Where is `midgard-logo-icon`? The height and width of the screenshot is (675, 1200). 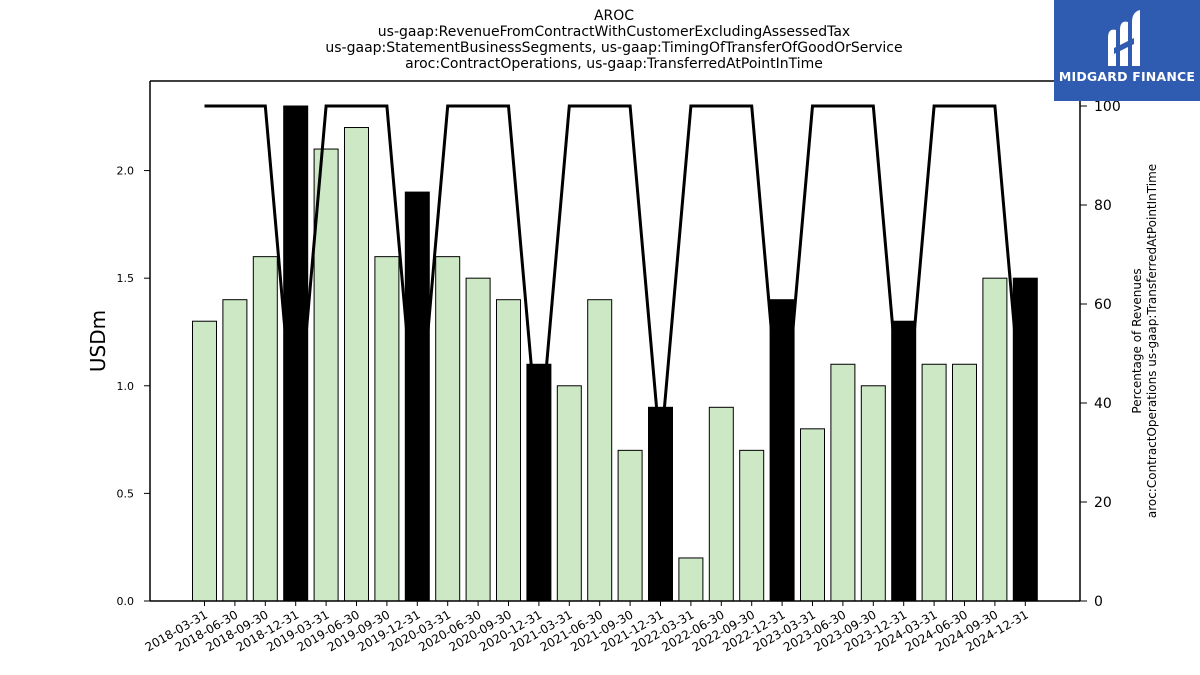 midgard-logo-icon is located at coordinates (1124, 38).